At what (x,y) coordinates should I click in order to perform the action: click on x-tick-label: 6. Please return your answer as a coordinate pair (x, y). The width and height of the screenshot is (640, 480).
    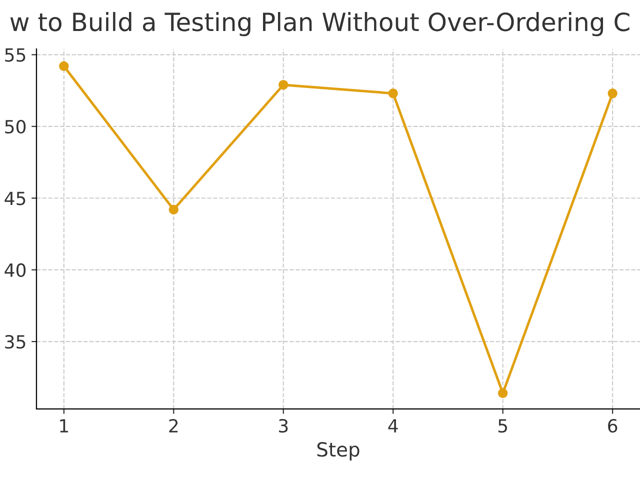
    Looking at the image, I should click on (613, 426).